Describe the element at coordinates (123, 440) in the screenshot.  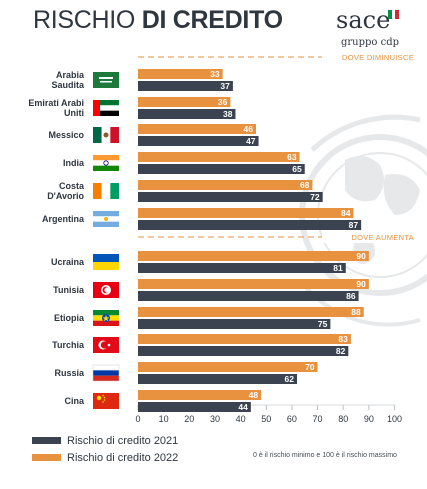
I see `legend-label-2021: Rischio di credito 2021` at that location.